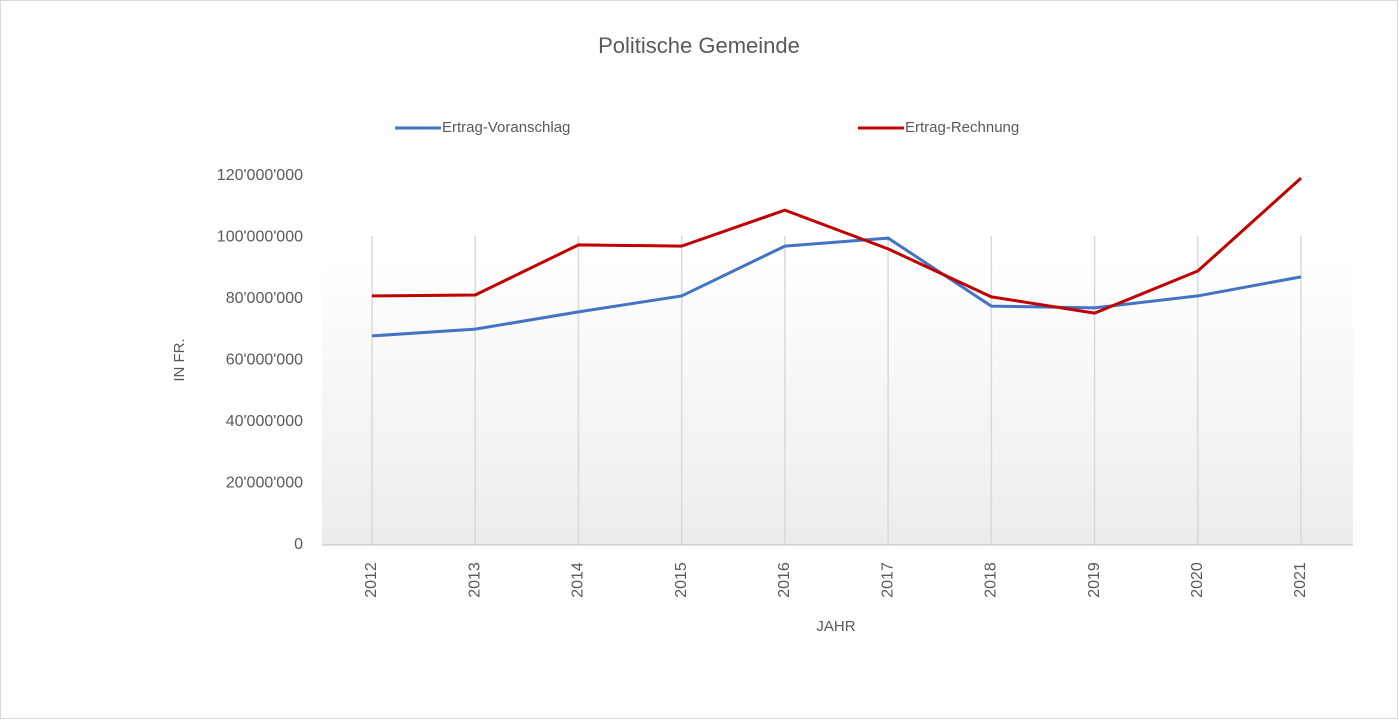  I want to click on y-tick-label: 60'000'000, so click(264, 360).